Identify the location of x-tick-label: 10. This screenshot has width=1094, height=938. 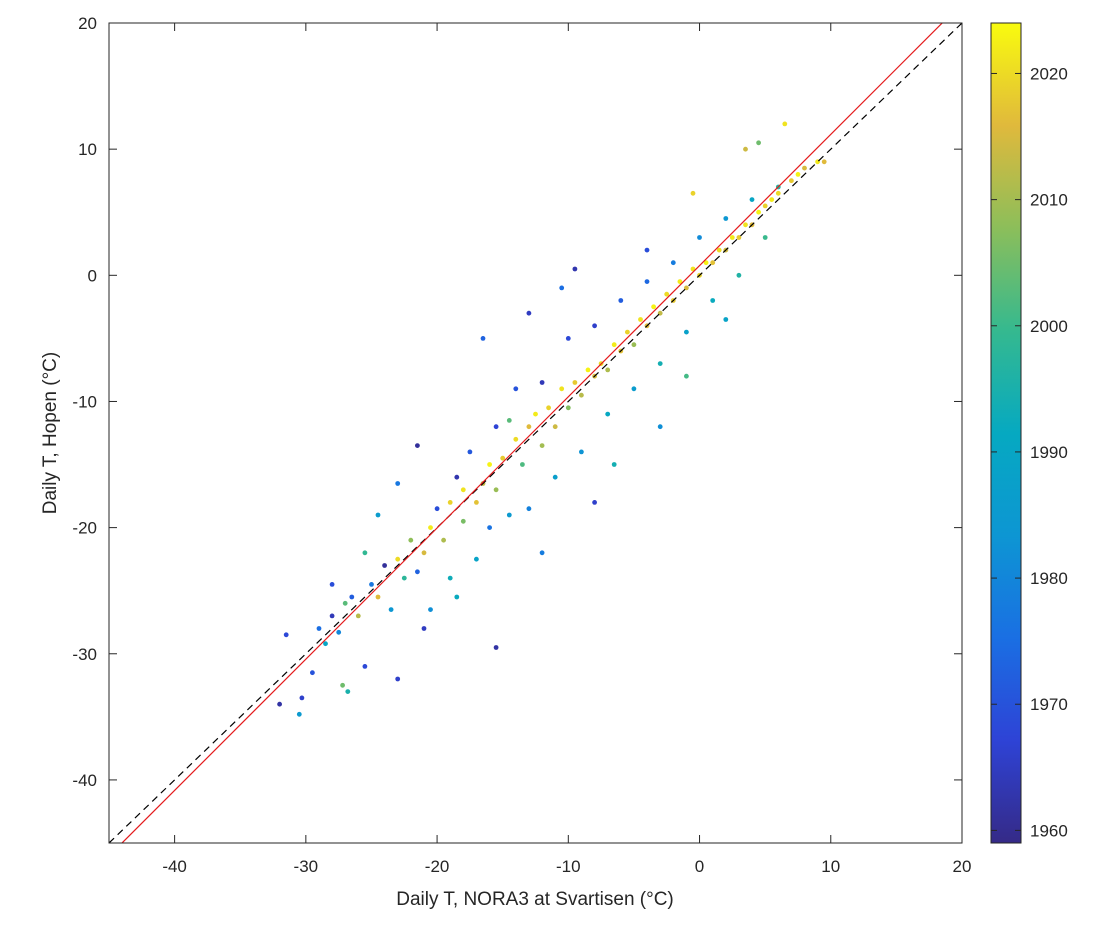
(830, 866).